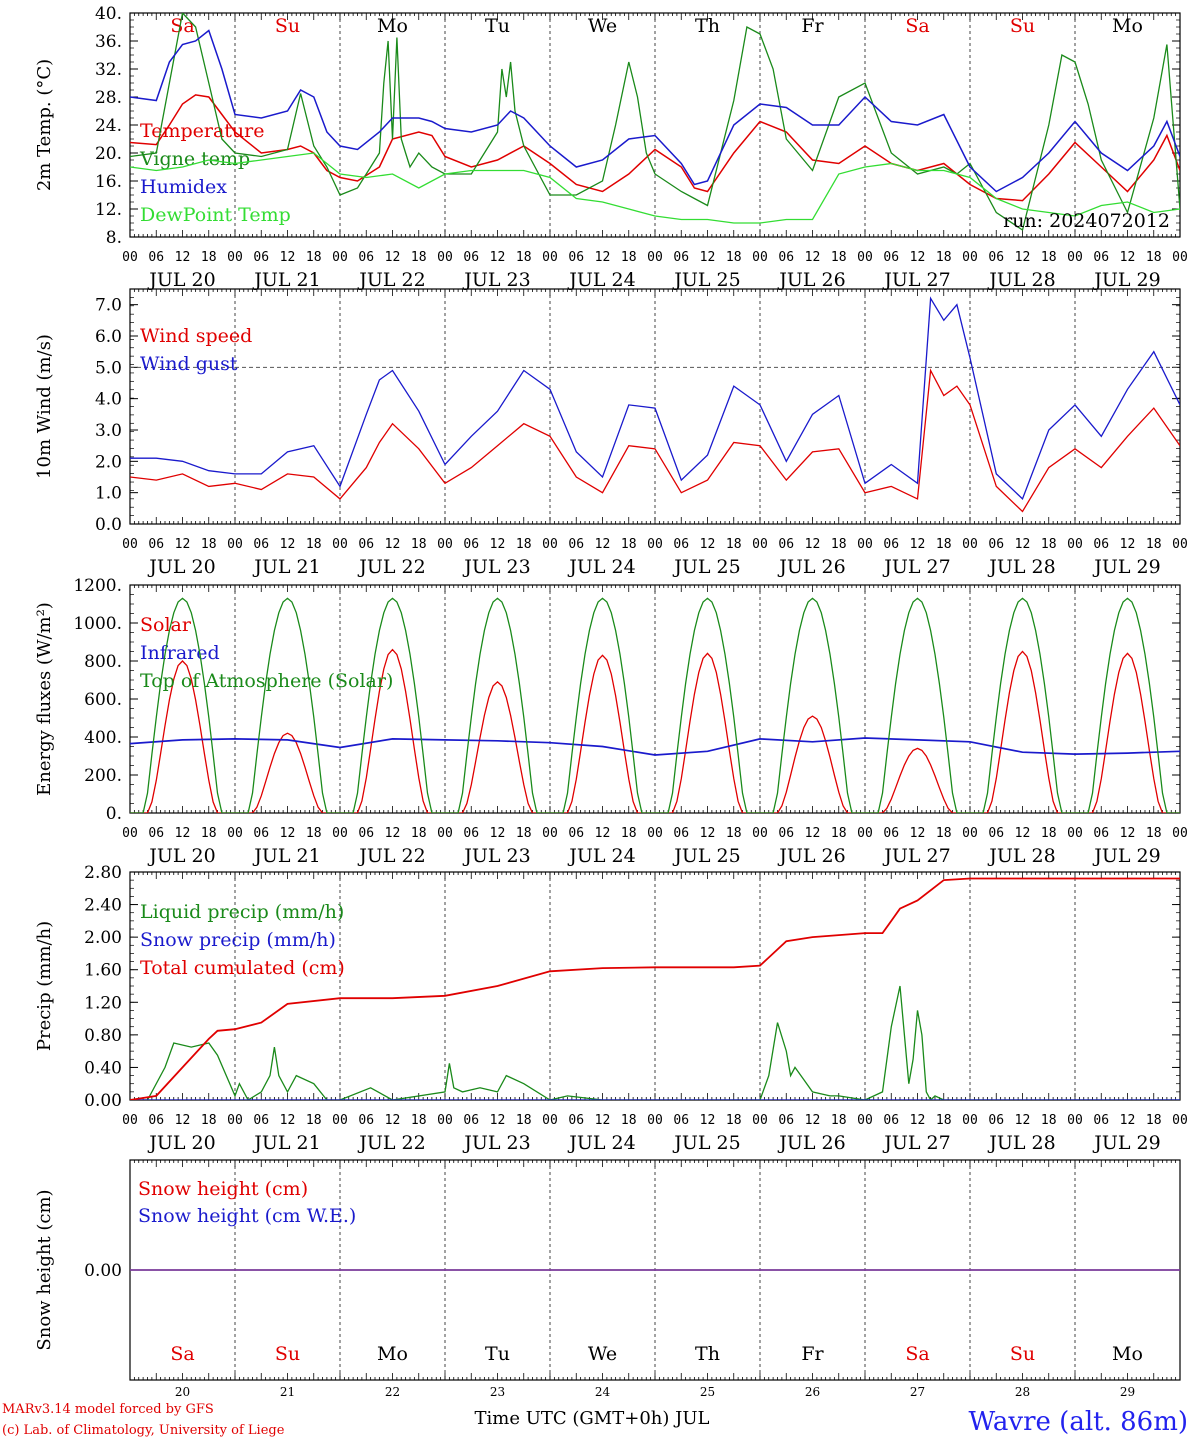  Describe the element at coordinates (181, 280) in the screenshot. I see `date-label: JUL 20` at that location.